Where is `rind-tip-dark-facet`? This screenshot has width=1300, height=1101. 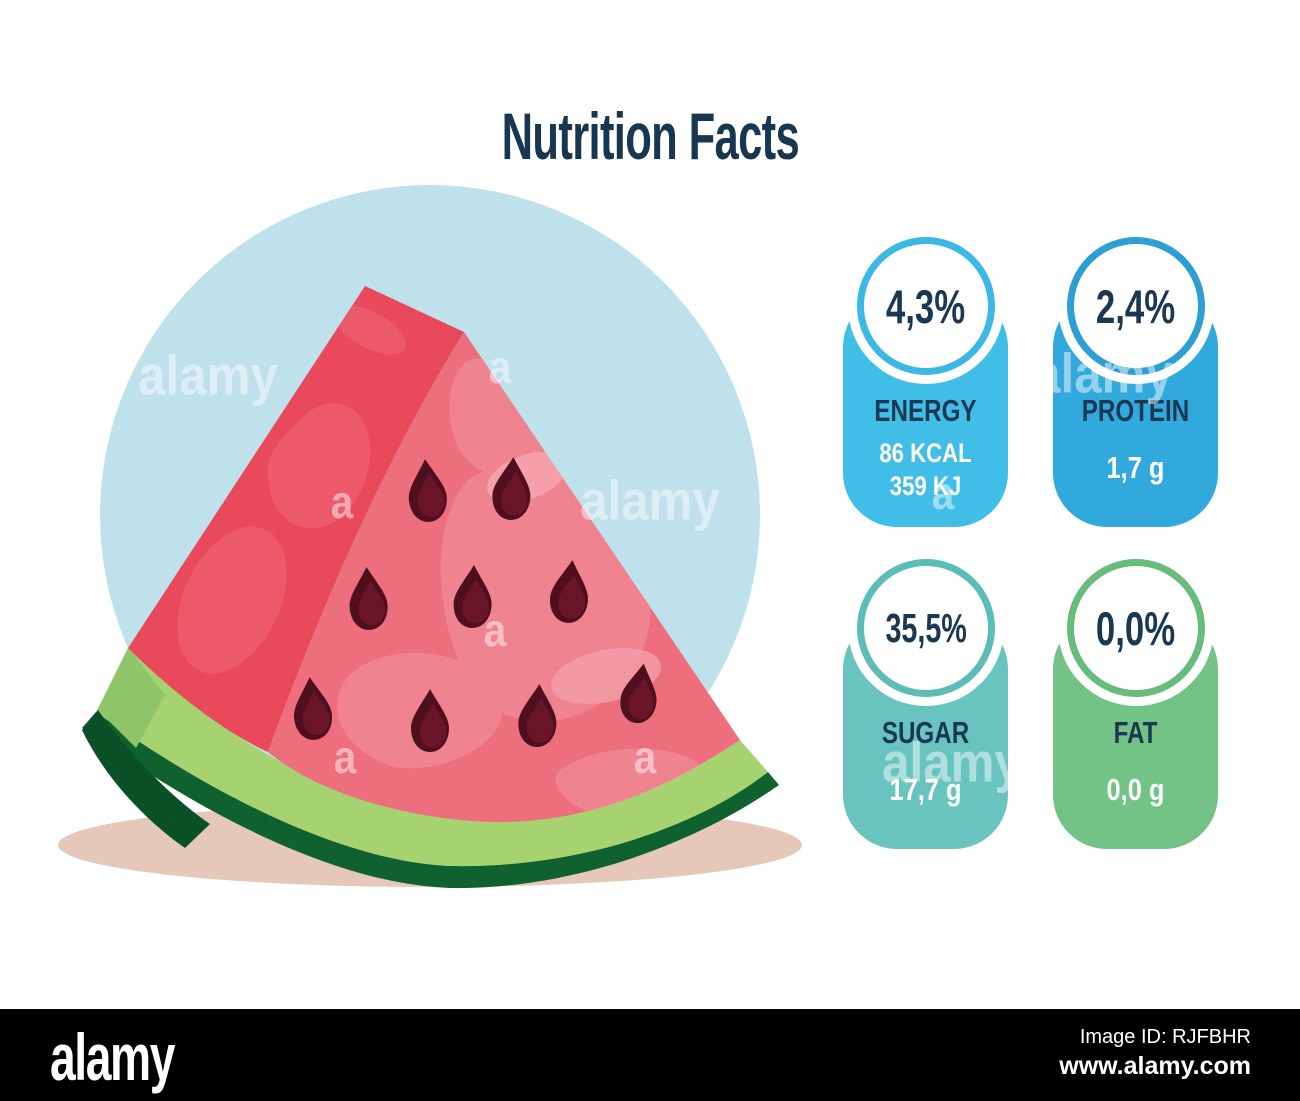 rind-tip-dark-facet is located at coordinates (146, 779).